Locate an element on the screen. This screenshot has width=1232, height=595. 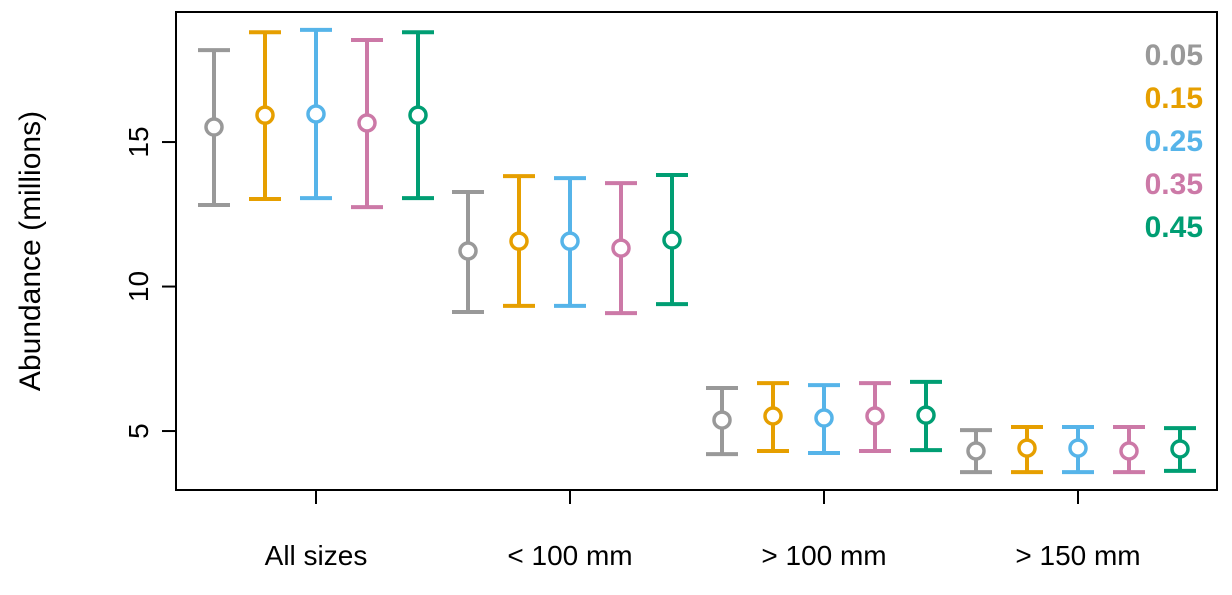
legend-entry: 0.15 is located at coordinates (1174, 98).